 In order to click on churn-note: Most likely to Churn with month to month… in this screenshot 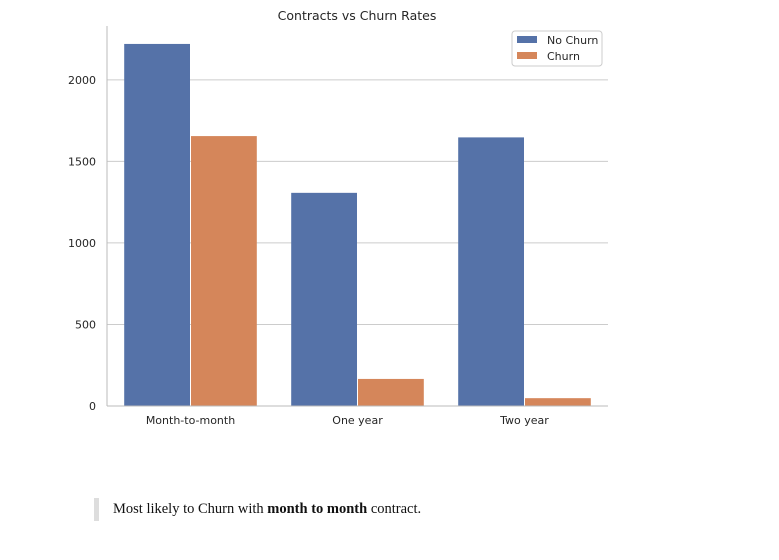, I will do `click(257, 509)`.